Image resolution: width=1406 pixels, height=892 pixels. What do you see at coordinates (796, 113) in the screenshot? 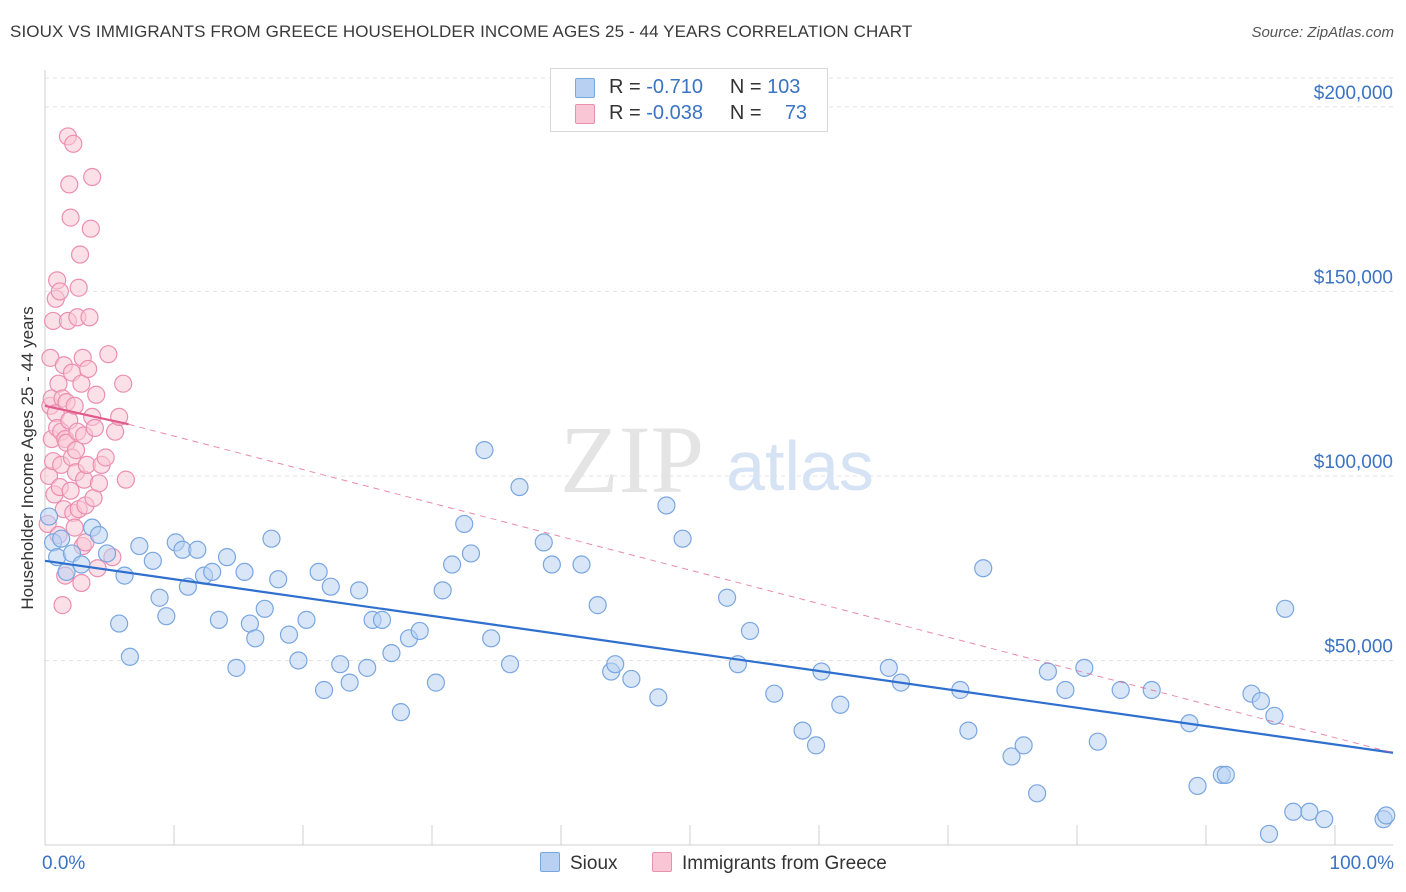
I see `legend-n-value-greece: 73` at bounding box center [796, 113].